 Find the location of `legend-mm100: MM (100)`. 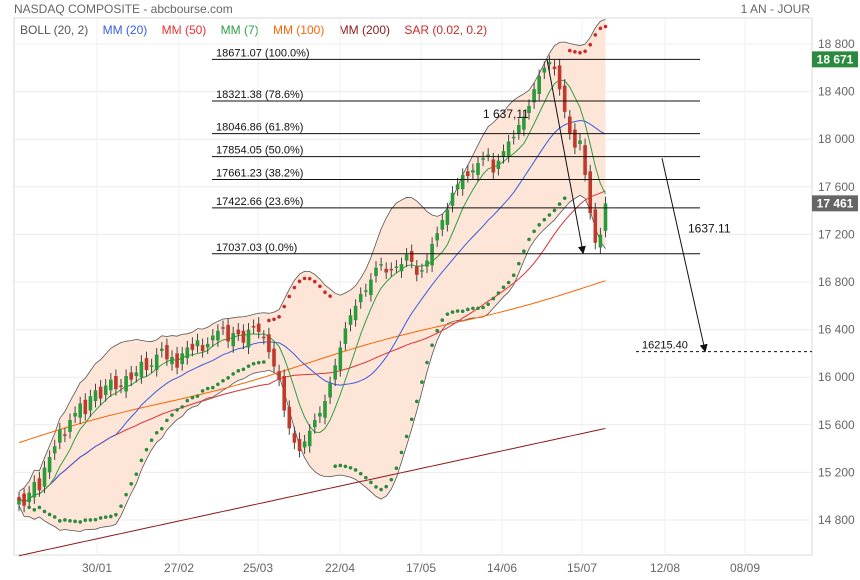

legend-mm100: MM (100) is located at coordinates (298, 30).